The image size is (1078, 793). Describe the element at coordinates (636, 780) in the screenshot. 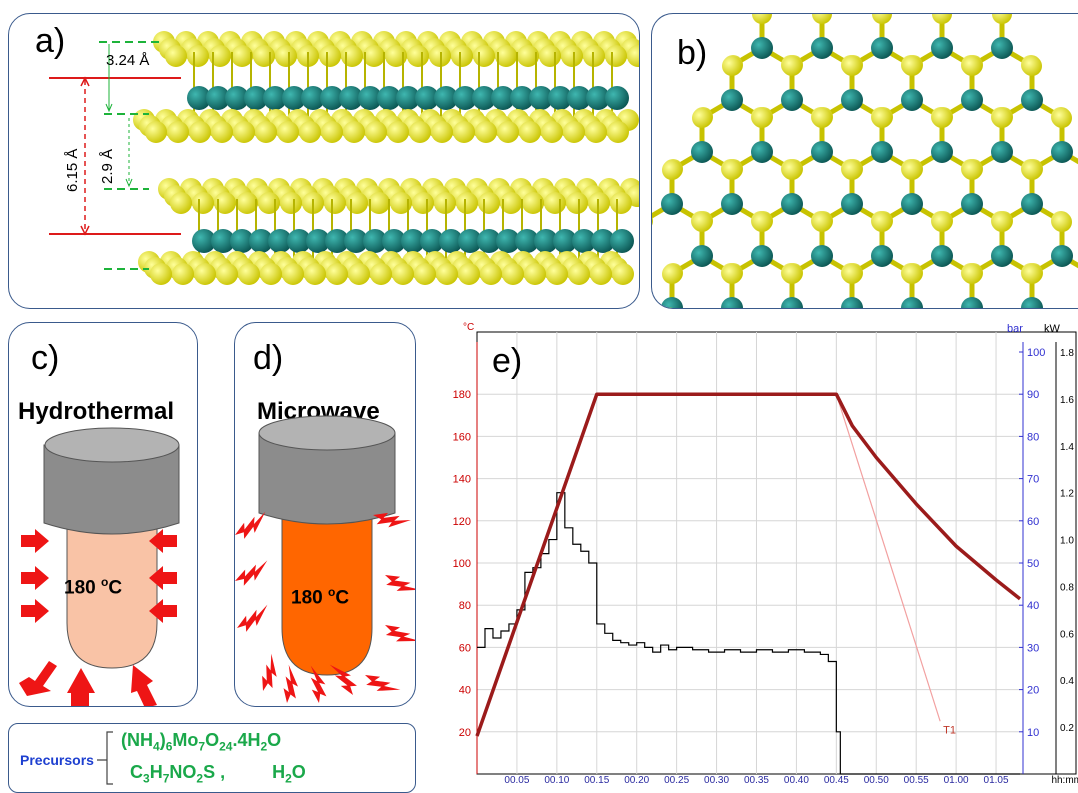

I see `x-tick-label: 00.20` at that location.